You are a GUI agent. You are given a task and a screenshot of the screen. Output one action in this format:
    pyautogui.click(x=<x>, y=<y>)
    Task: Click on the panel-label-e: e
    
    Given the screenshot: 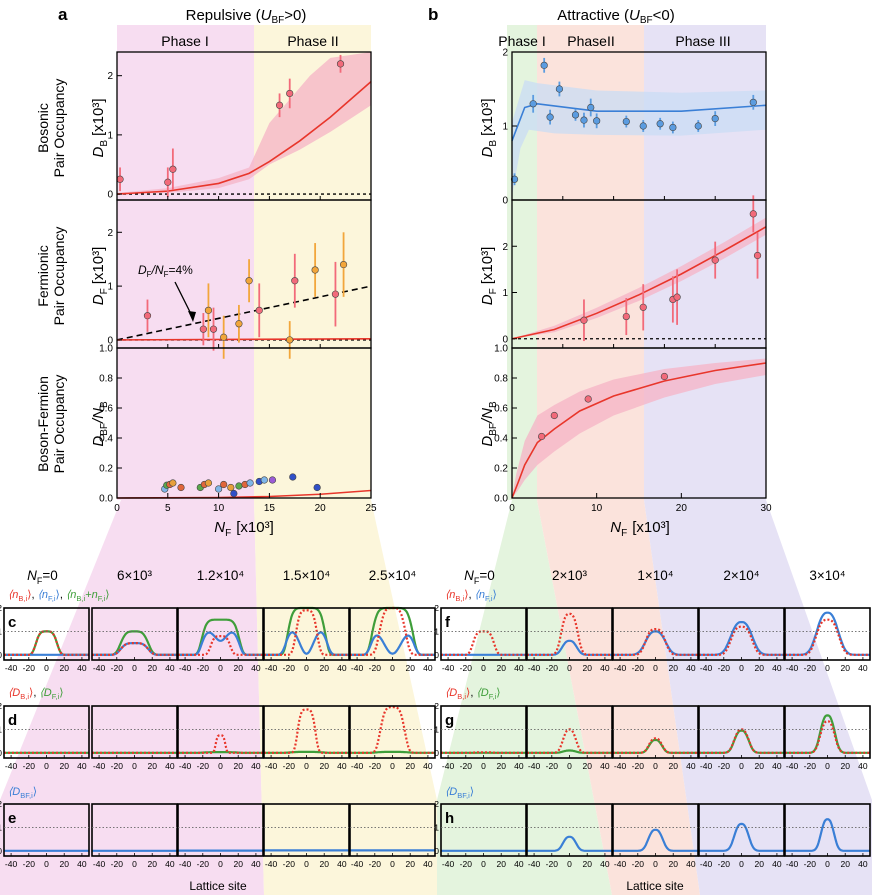 What is the action you would take?
    pyautogui.click(x=12, y=818)
    